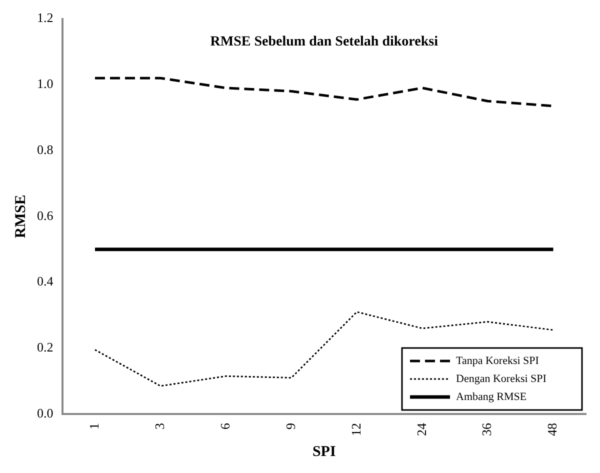 The width and height of the screenshot is (600, 473). Describe the element at coordinates (421, 429) in the screenshot. I see `x-tick-label: 24` at that location.